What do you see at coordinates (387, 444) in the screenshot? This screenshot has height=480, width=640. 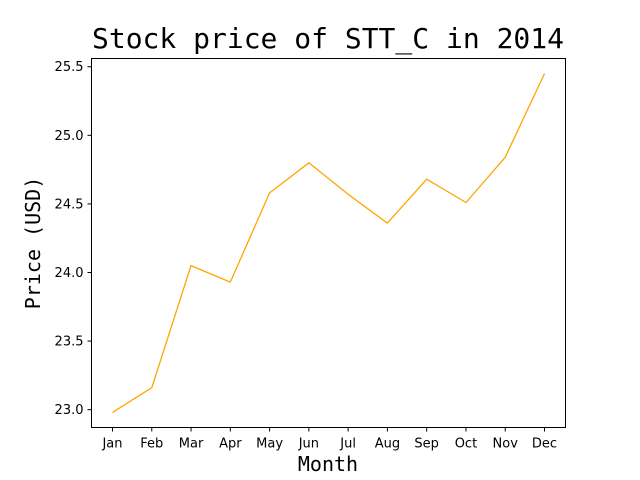 I see `x-tick-label: Aug` at bounding box center [387, 444].